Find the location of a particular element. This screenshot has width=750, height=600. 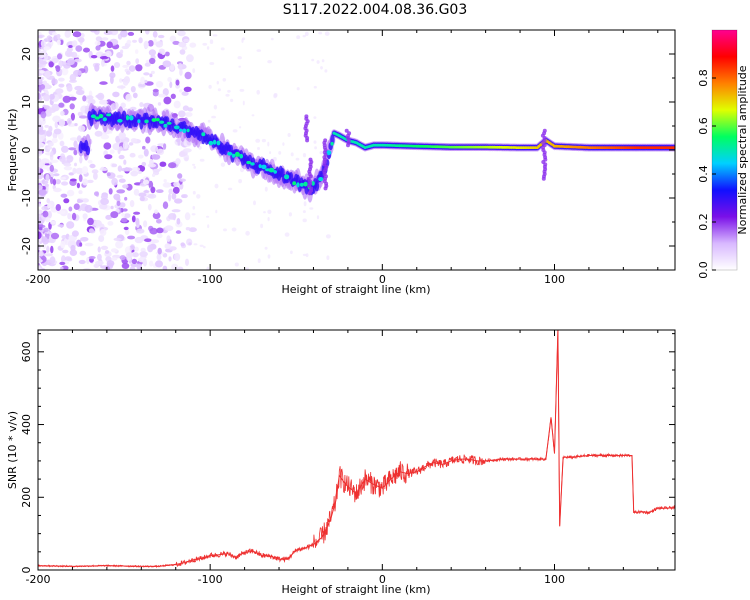

y-tick-label: 600 is located at coordinates (26, 351).